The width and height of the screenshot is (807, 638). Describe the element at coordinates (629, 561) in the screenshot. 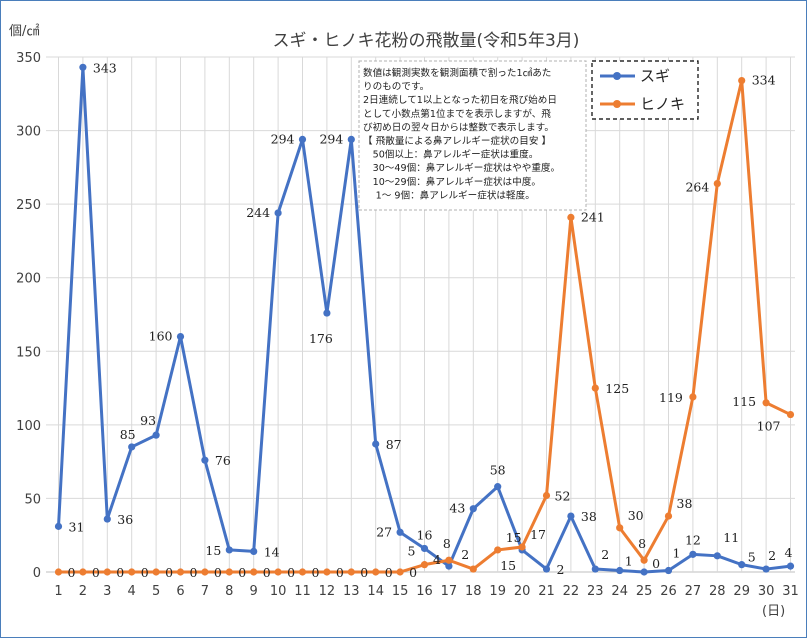

I see `data-label: 1` at that location.